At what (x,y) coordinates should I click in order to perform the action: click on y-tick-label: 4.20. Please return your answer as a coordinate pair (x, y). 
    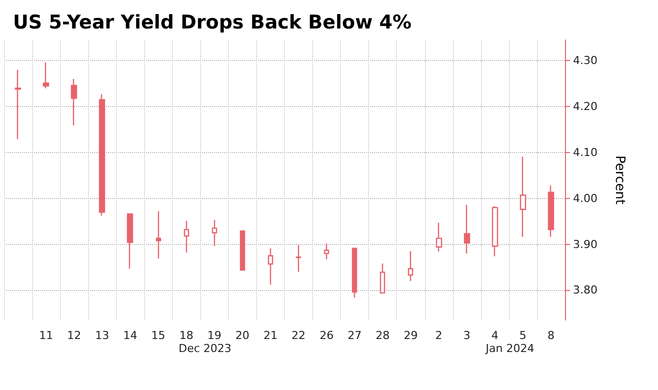
    Looking at the image, I should click on (585, 107).